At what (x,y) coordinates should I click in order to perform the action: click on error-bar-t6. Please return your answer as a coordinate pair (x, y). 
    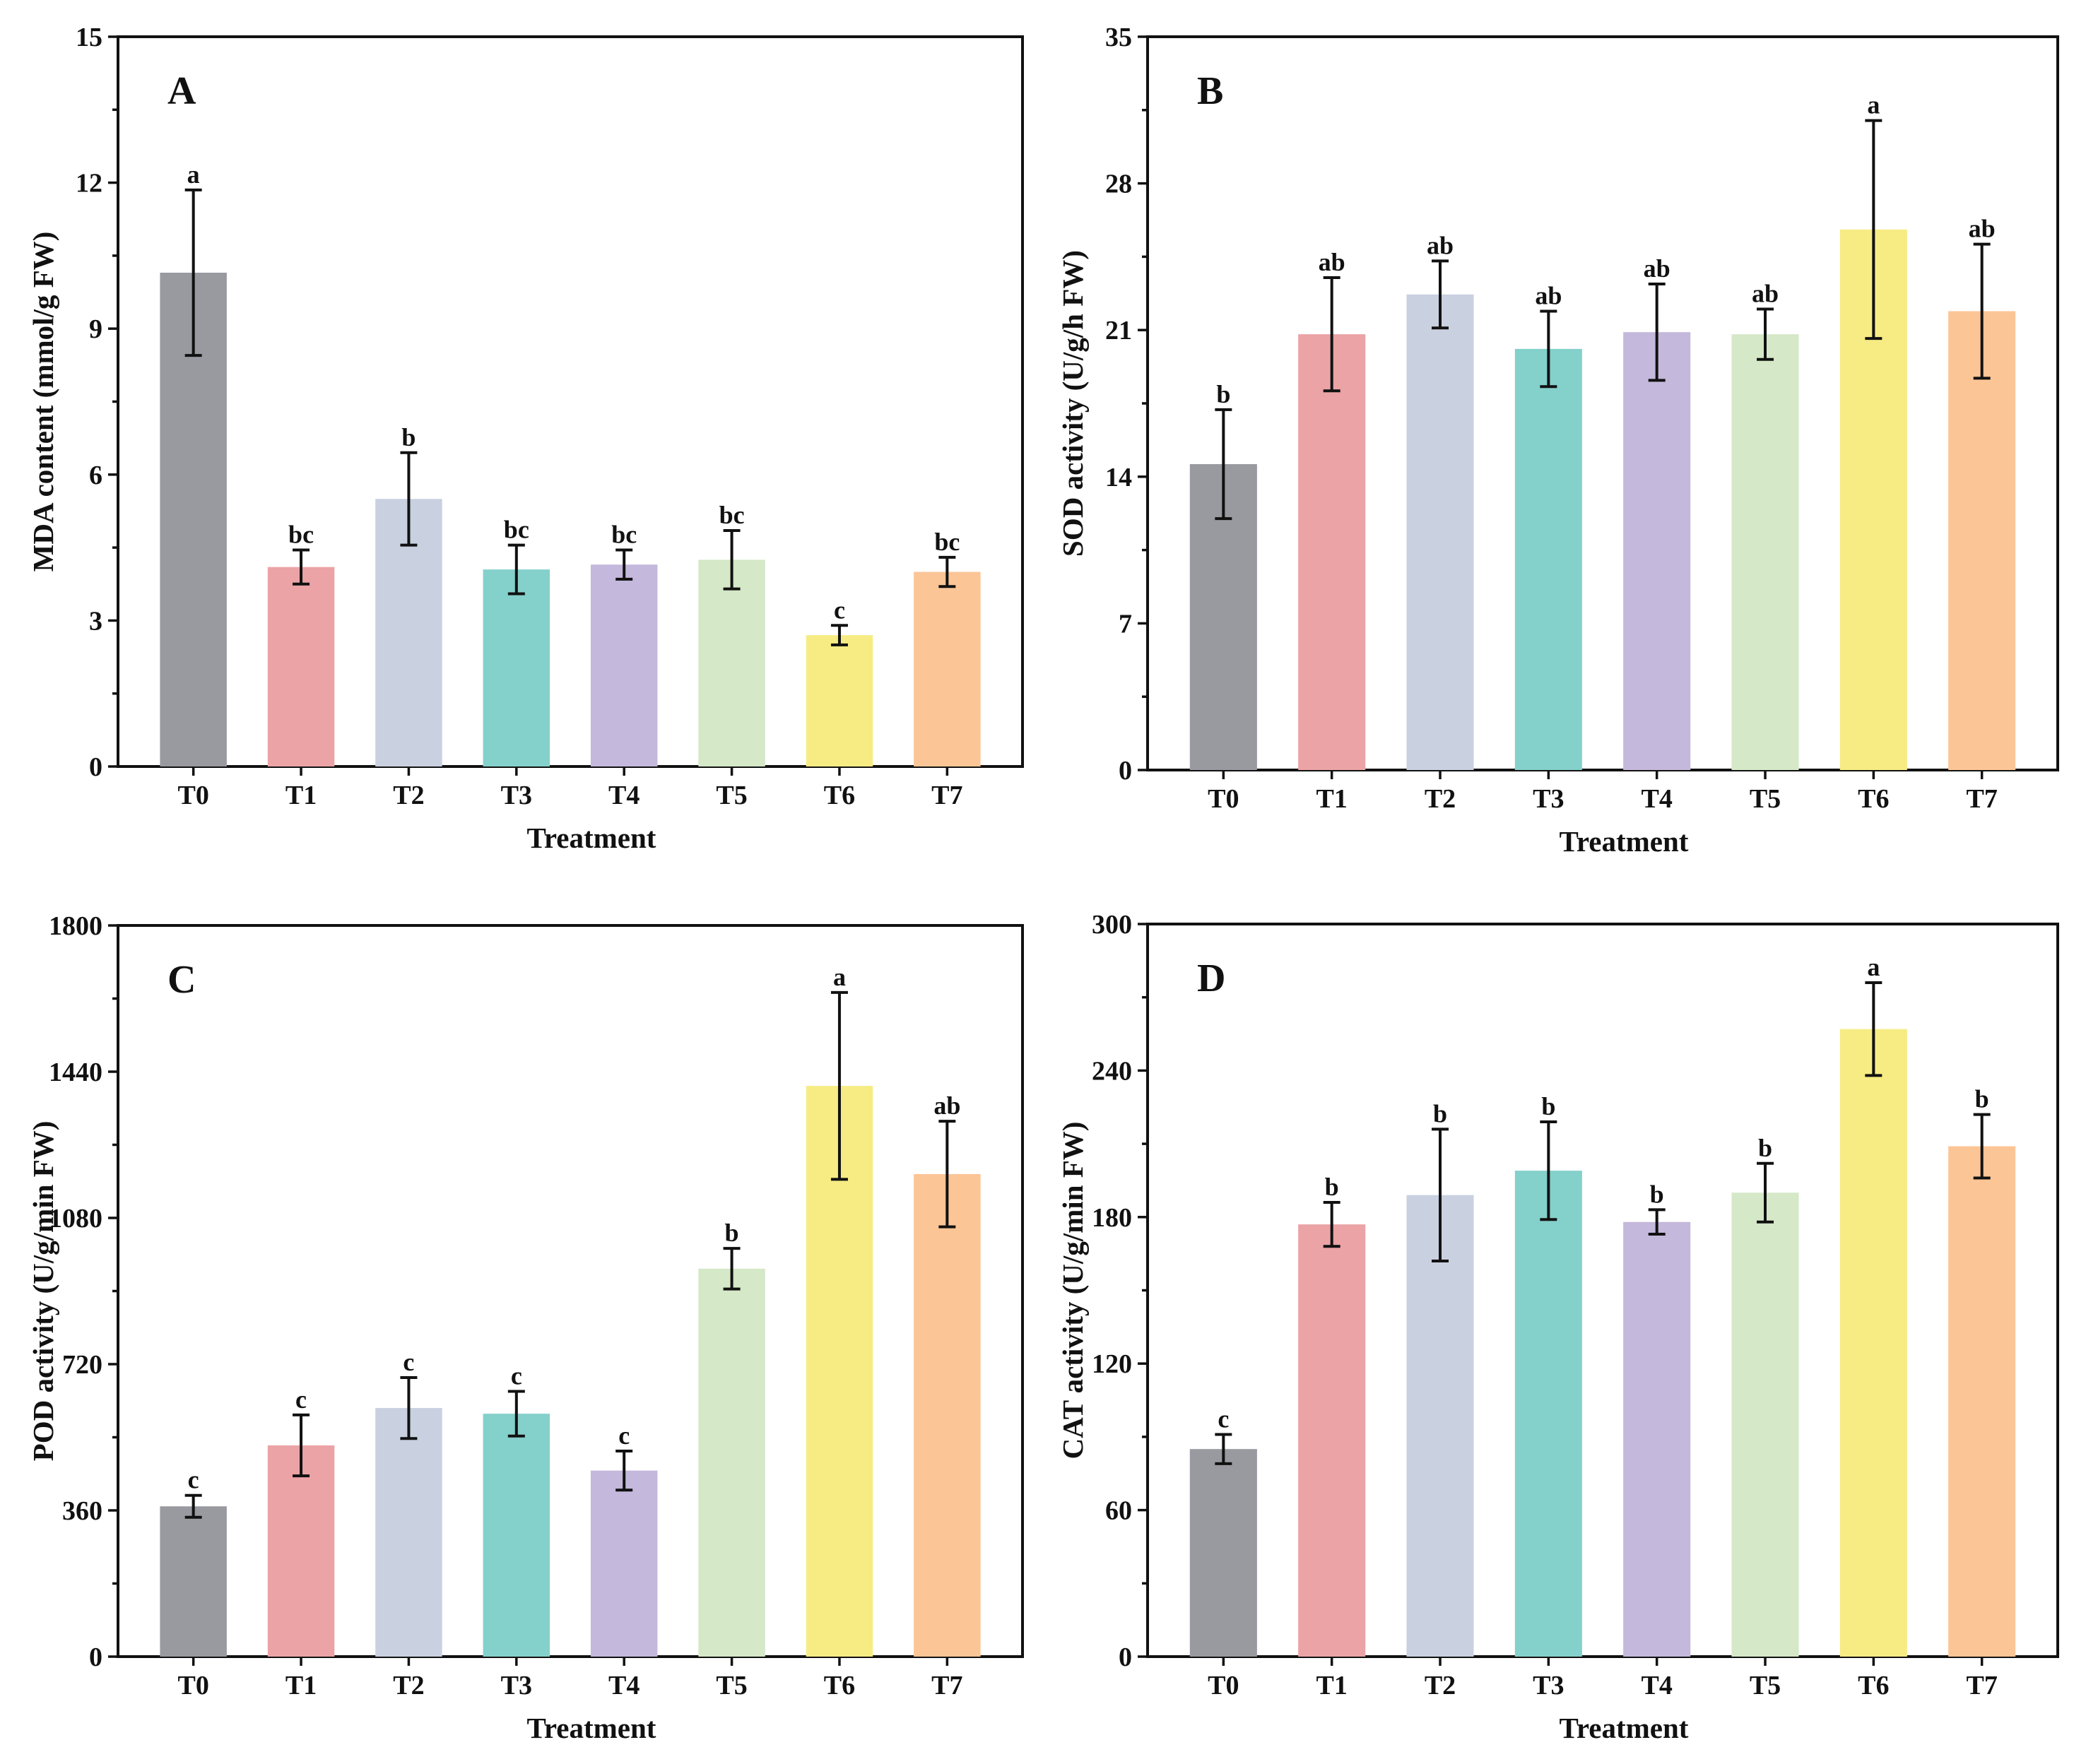
    Looking at the image, I should click on (1873, 1029).